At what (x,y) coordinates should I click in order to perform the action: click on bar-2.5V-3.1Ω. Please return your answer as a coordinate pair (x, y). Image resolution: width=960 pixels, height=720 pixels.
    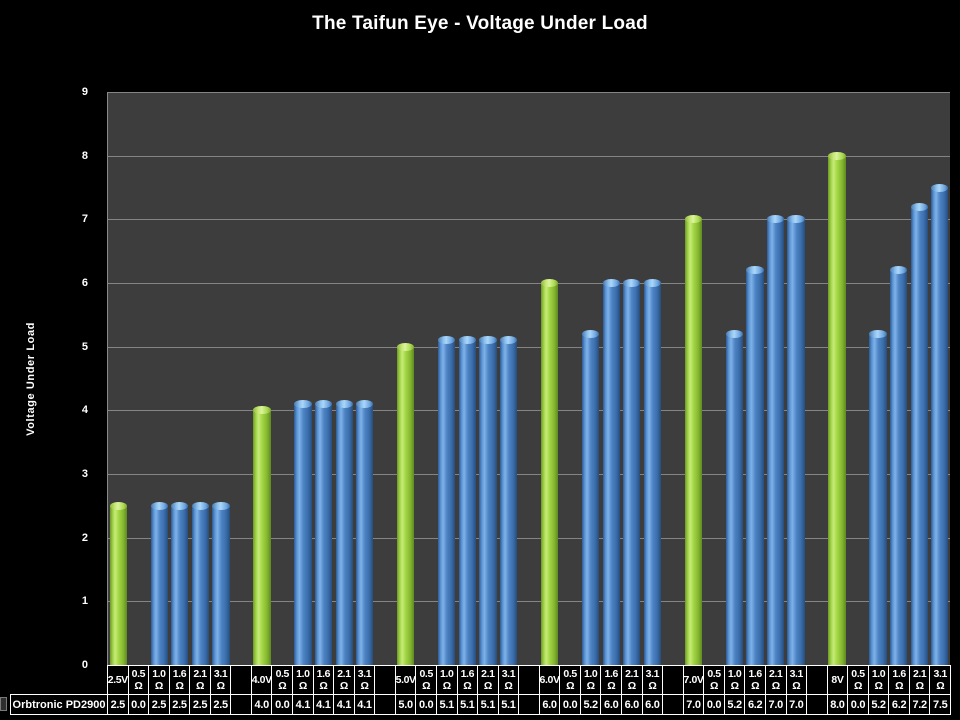
    Looking at the image, I should click on (221, 583).